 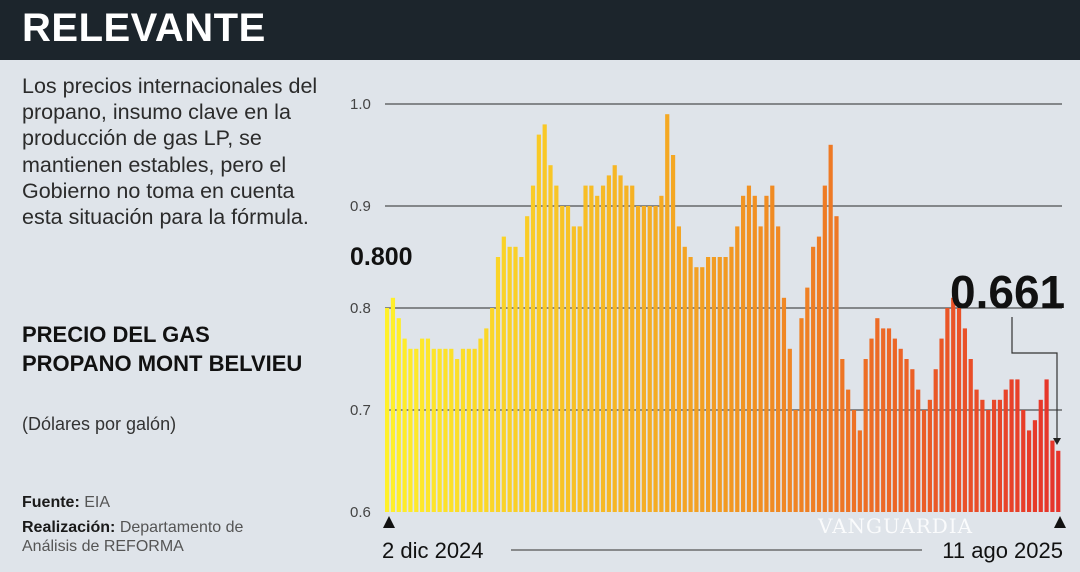 What do you see at coordinates (144, 28) in the screenshot?
I see `header-title: RELEVANTE` at bounding box center [144, 28].